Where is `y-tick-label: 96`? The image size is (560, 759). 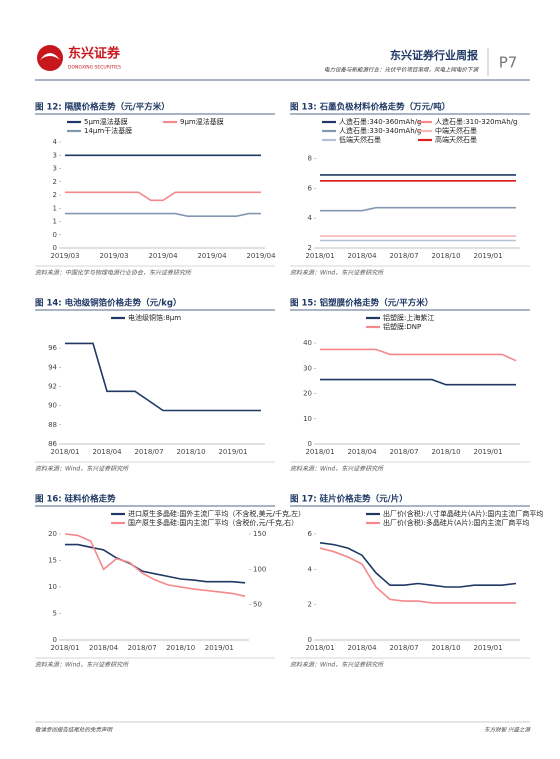
y-tick-label: 96 is located at coordinates (52, 348).